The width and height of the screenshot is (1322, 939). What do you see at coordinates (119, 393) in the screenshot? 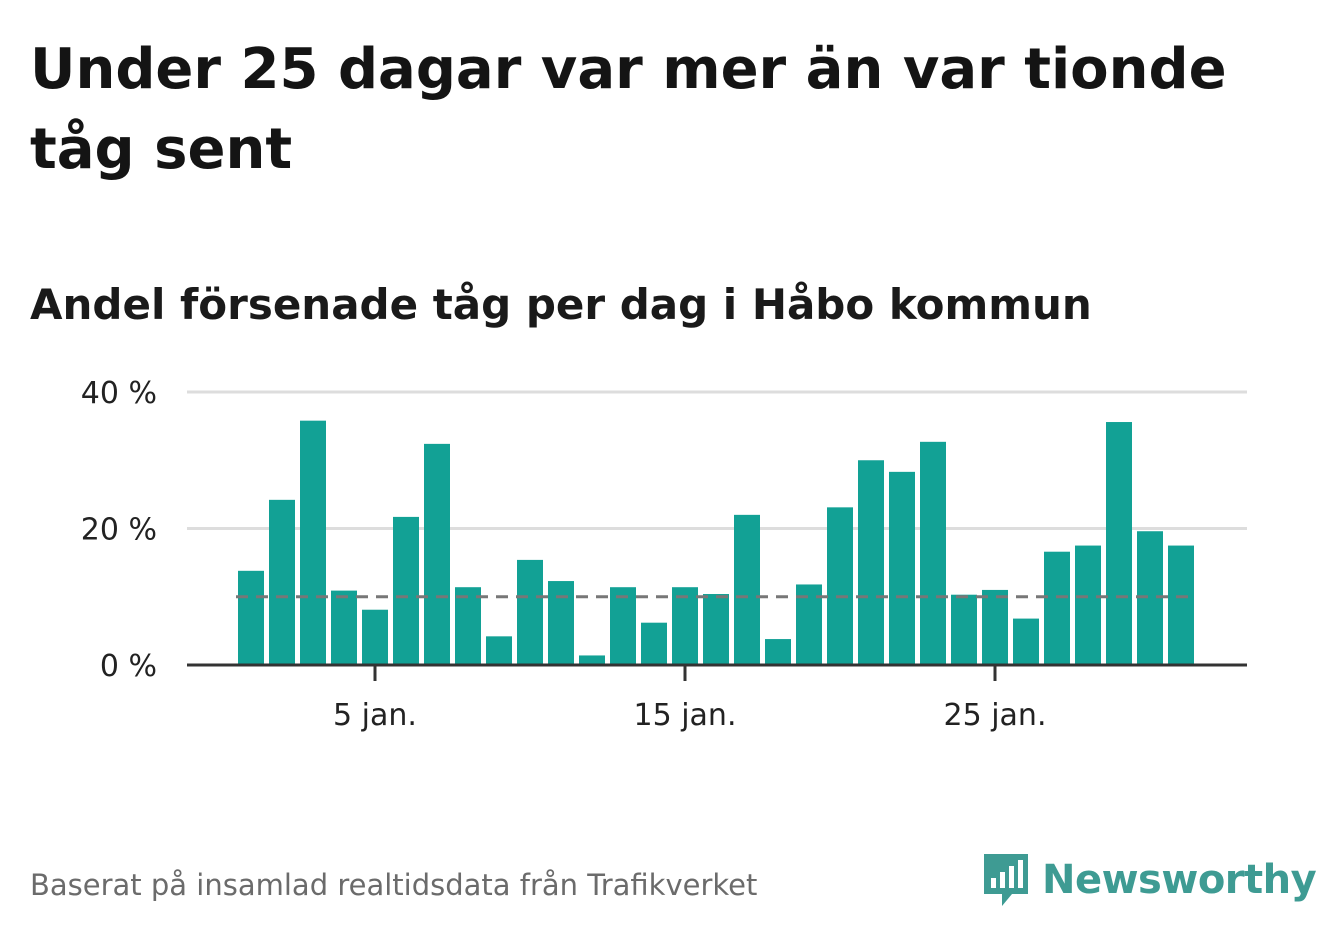
I see `y-tick-label: 40 %` at bounding box center [119, 393].